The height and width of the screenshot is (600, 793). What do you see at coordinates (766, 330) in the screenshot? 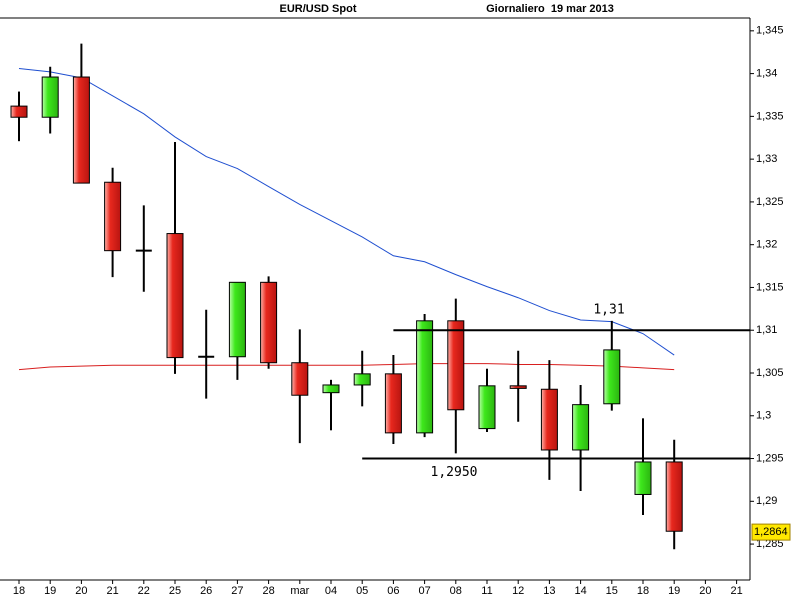
I see `y-tick-label: 1,31` at bounding box center [766, 330].